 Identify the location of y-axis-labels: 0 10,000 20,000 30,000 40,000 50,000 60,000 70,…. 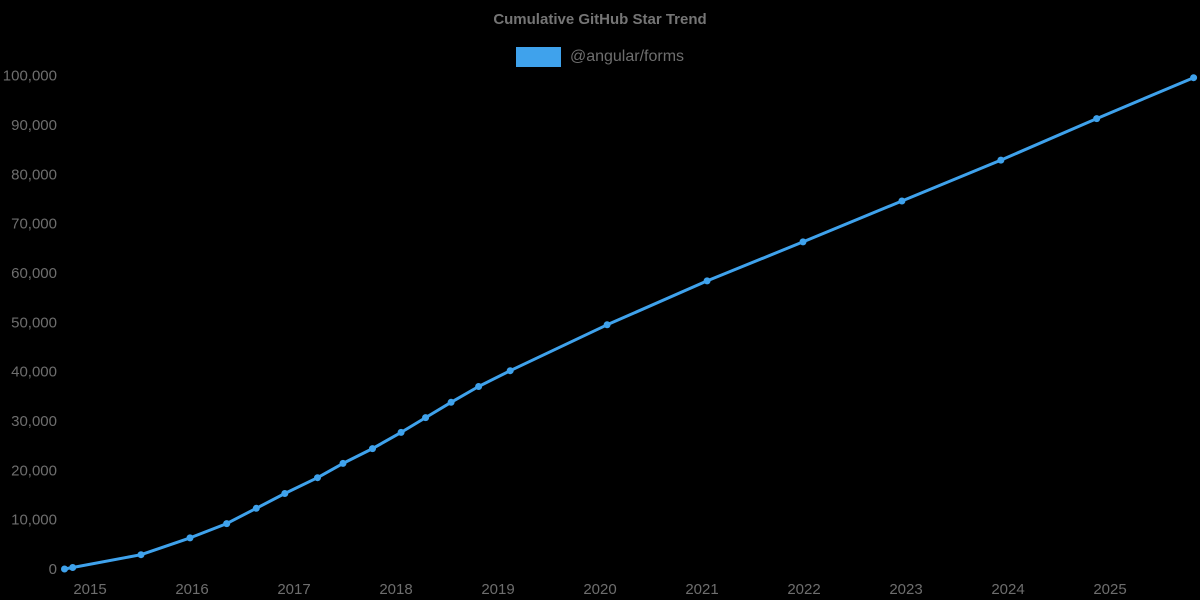
(30, 323).